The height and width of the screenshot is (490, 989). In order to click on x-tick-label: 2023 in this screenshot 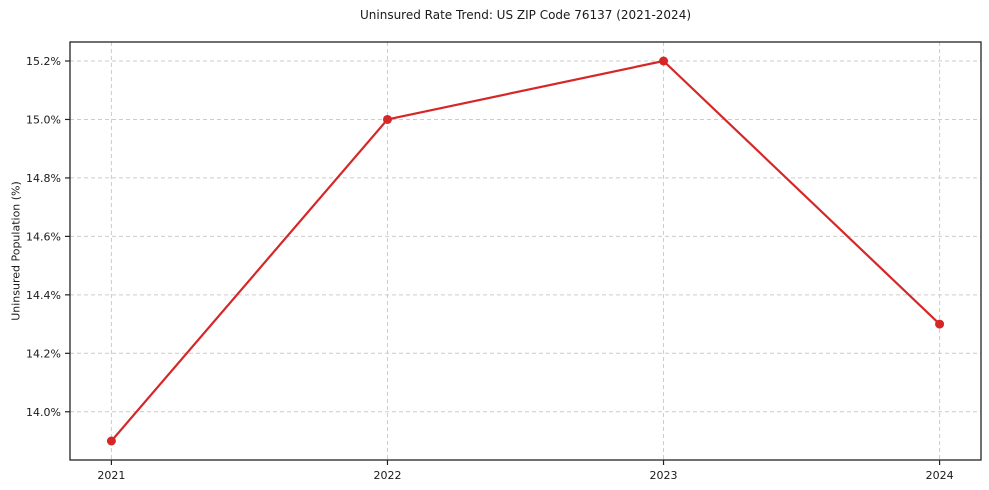, I will do `click(664, 475)`.